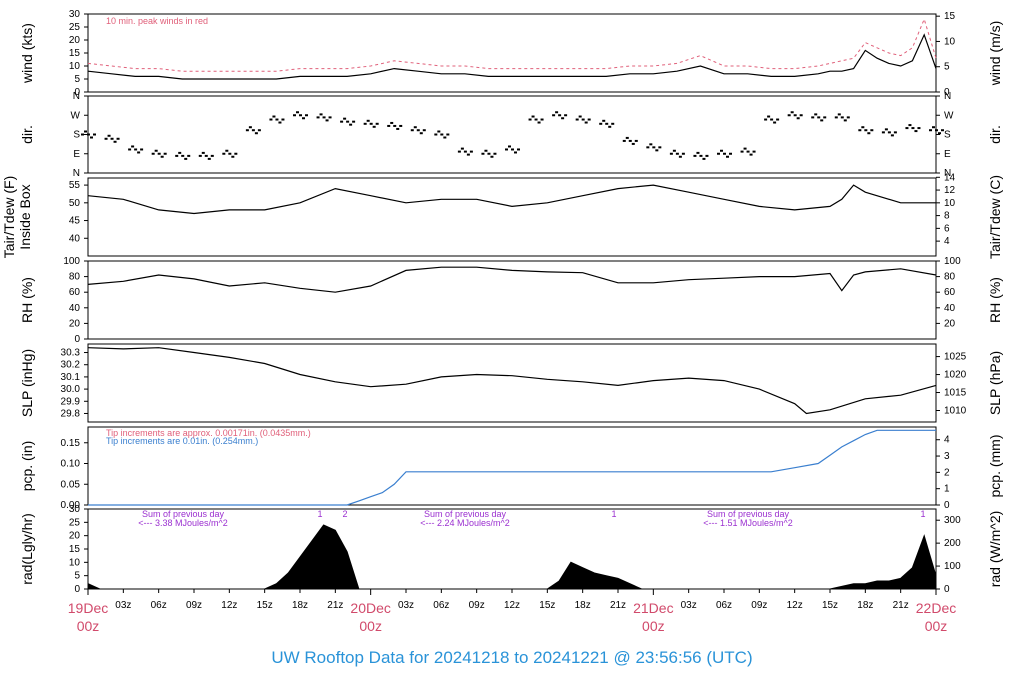  I want to click on series-line-pcp, so click(512, 467).